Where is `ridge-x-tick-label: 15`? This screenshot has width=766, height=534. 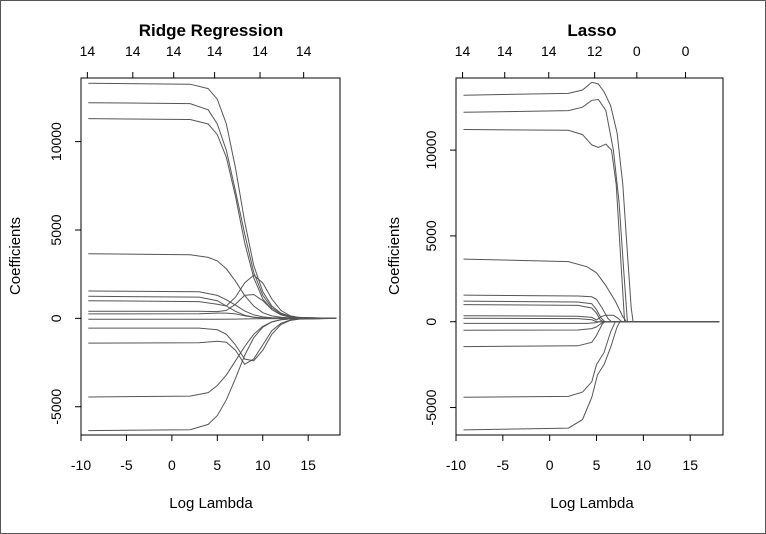 ridge-x-tick-label: 15 is located at coordinates (308, 465).